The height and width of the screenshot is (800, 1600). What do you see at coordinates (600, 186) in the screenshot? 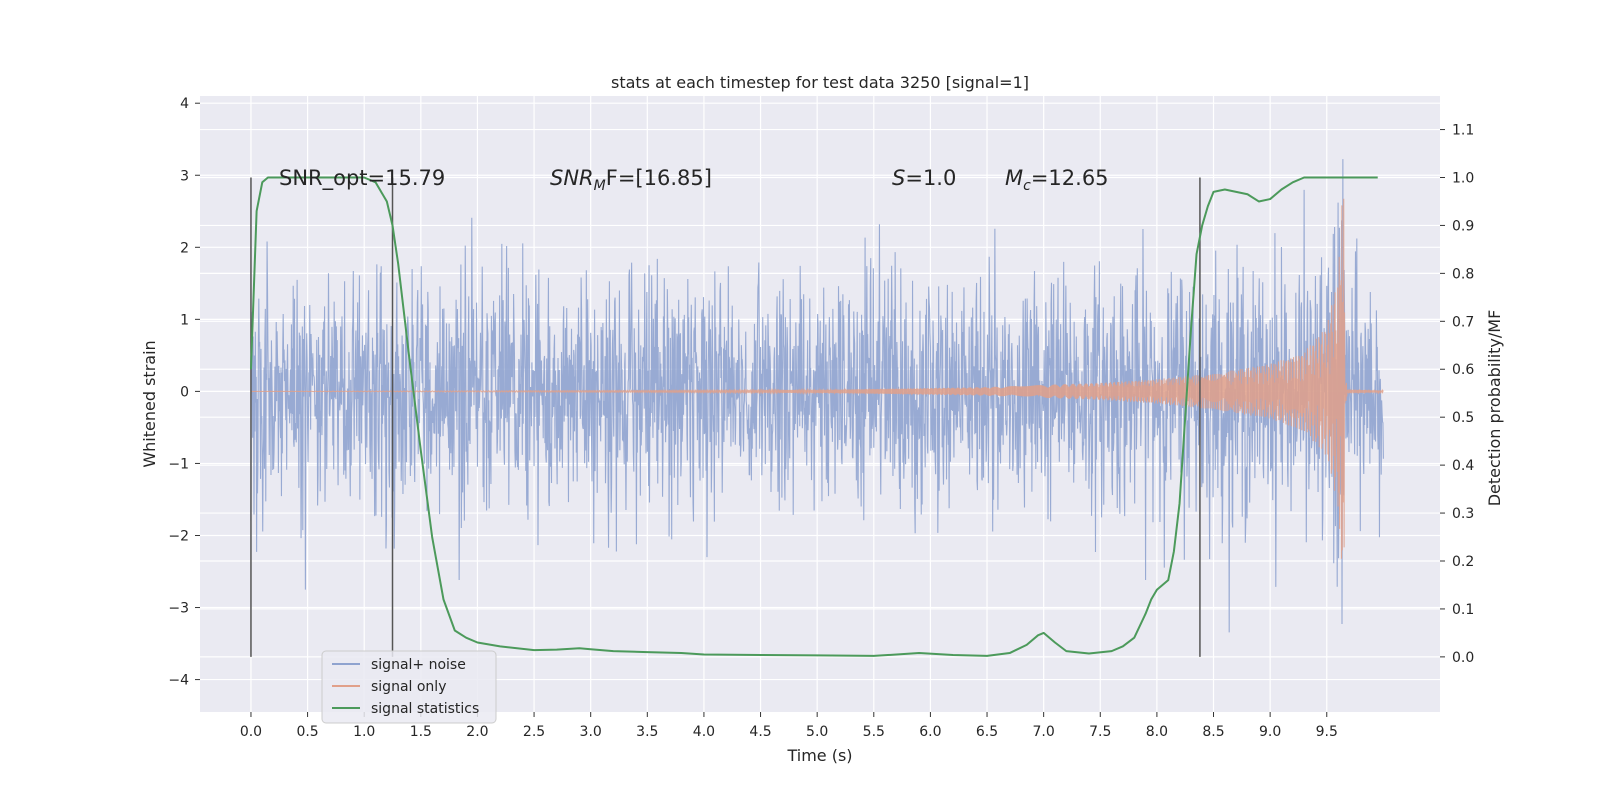
I see `annotation-snr-mf-sub: M` at bounding box center [600, 186].